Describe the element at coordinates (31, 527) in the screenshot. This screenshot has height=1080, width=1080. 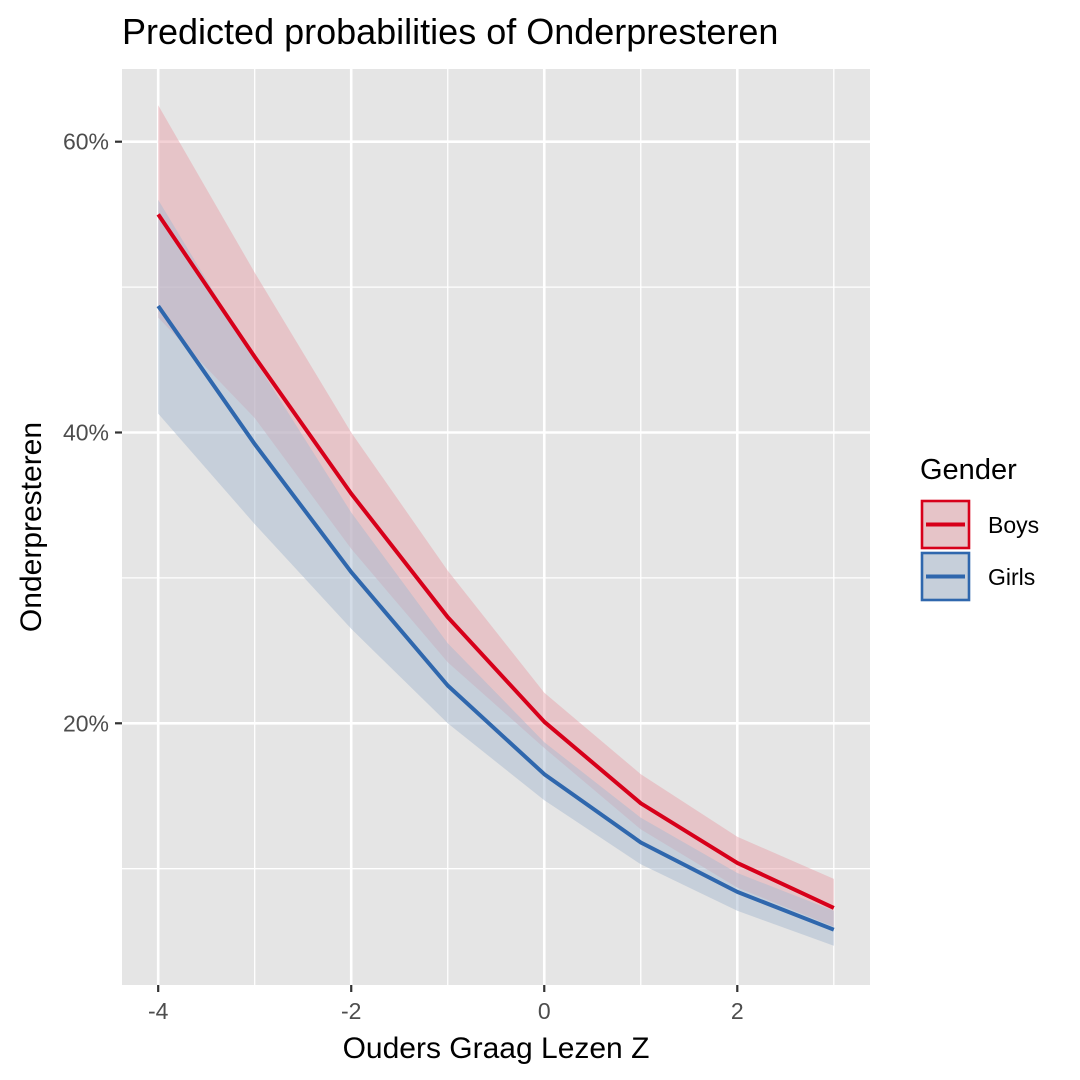
I see `y-axis-label: Onderpresteren` at that location.